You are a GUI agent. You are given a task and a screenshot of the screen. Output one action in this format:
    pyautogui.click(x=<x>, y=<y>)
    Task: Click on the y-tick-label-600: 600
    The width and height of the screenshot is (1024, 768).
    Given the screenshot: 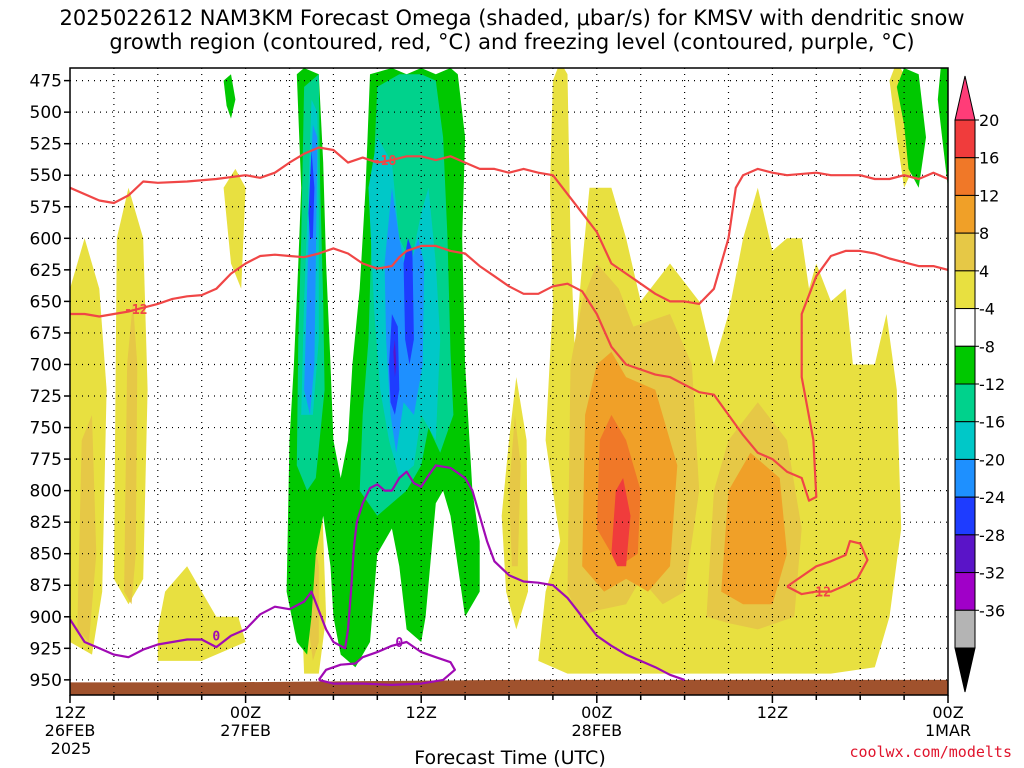 What is the action you would take?
    pyautogui.click(x=46, y=239)
    